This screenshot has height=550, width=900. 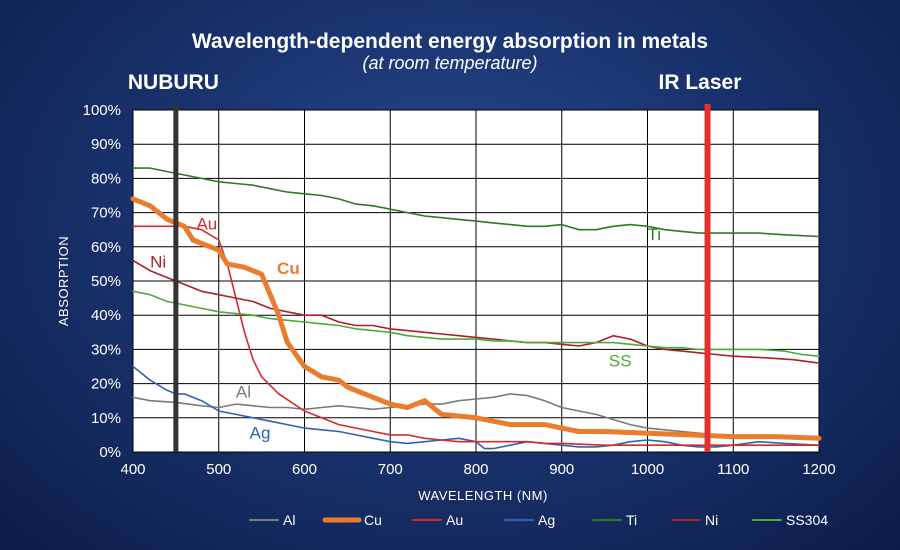 I want to click on legend-label-al: Al, so click(x=289, y=520).